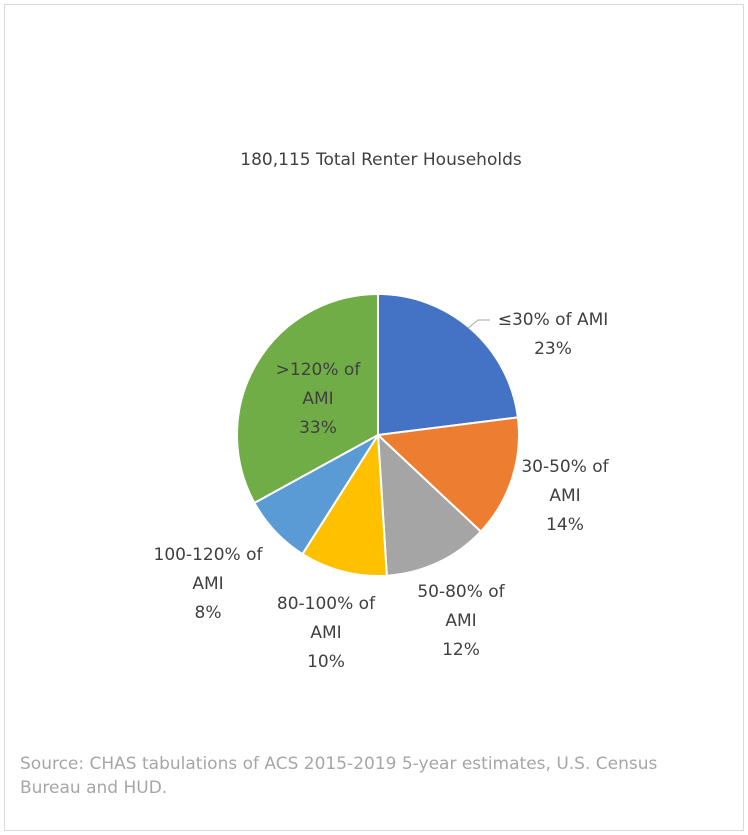 This screenshot has height=835, width=748. What do you see at coordinates (553, 320) in the screenshot?
I see `slice-label: ≤30% of AMI` at bounding box center [553, 320].